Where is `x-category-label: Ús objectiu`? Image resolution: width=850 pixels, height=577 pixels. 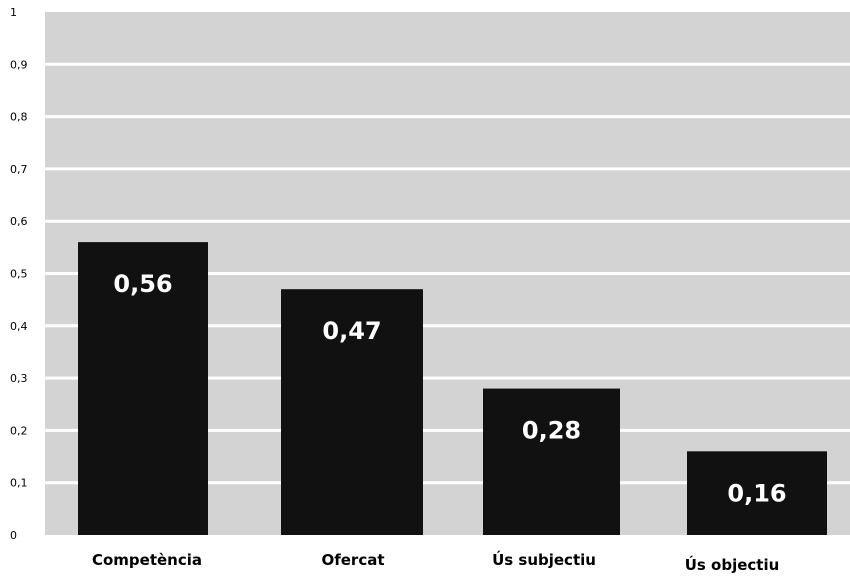
x-category-label: Ús objectiu is located at coordinates (732, 564).